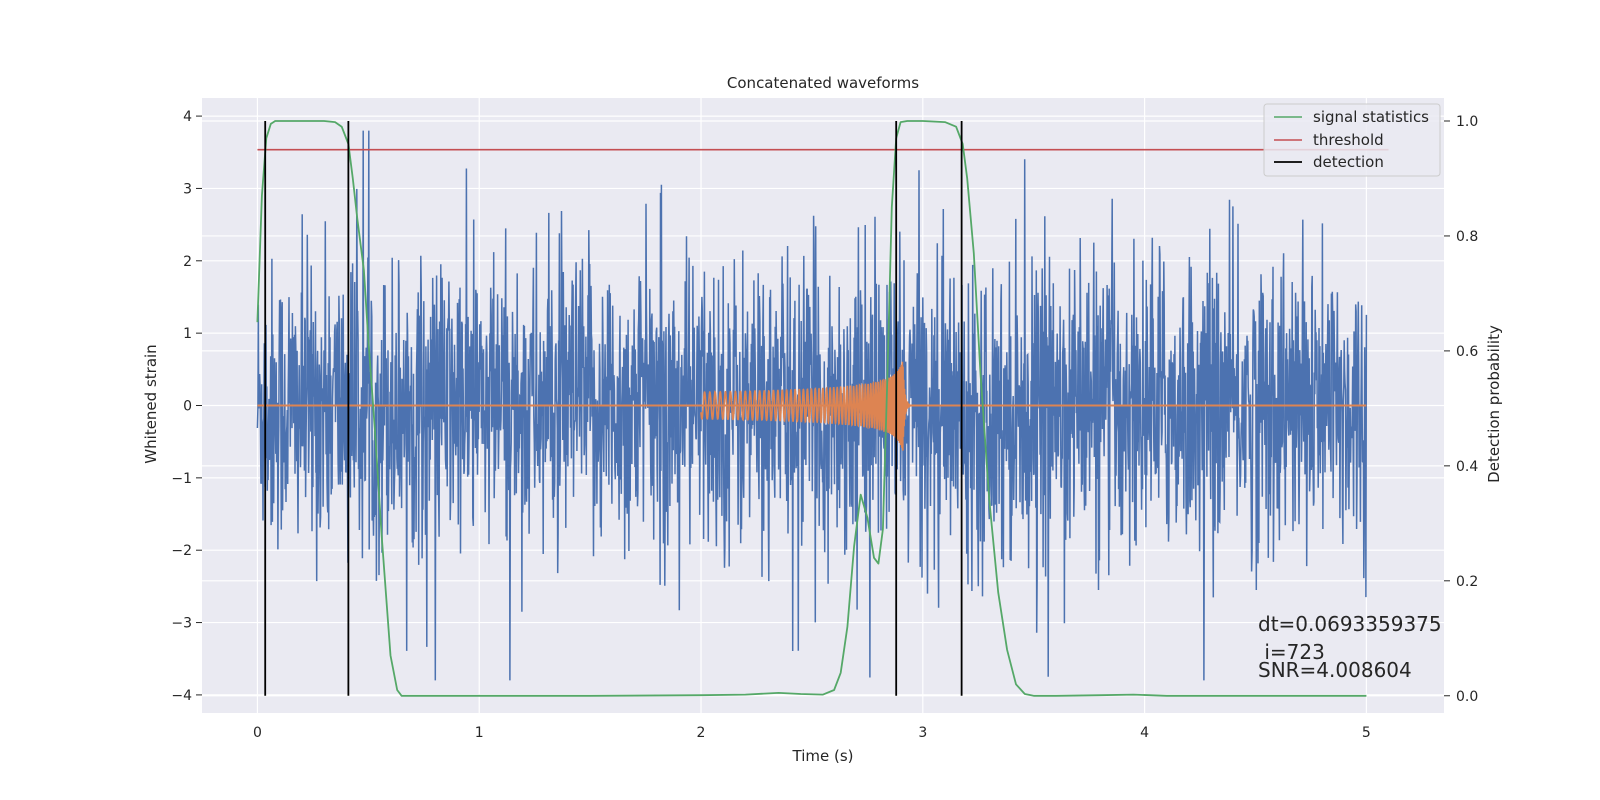  Describe the element at coordinates (1467, 697) in the screenshot. I see `y2-tick-label: 0.0` at that location.